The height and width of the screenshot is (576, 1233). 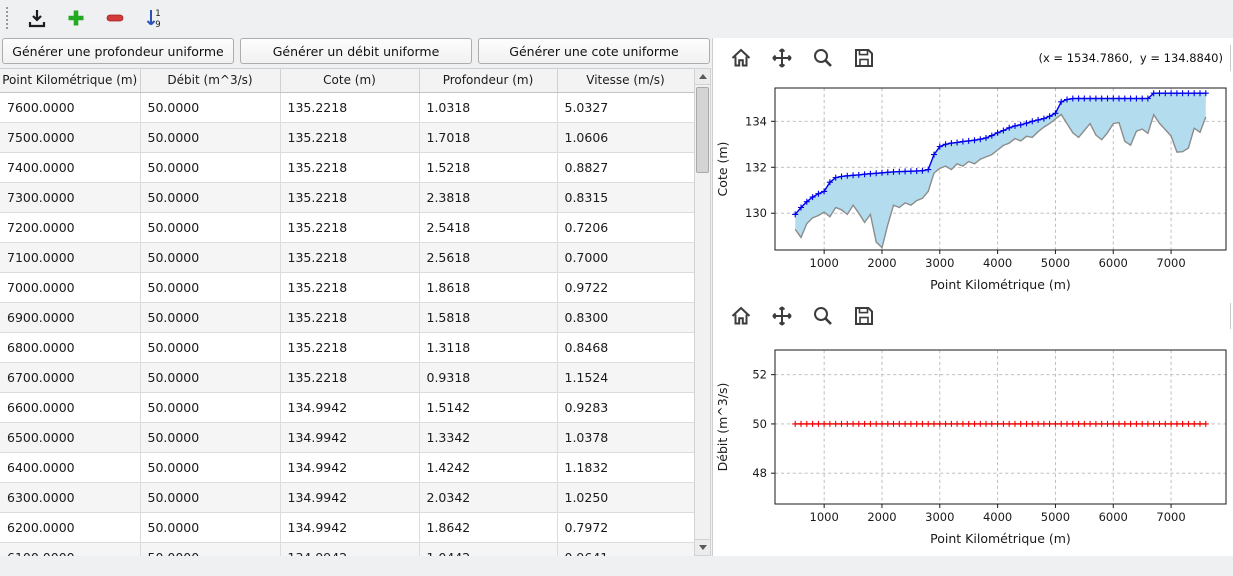 I want to click on table-cell: 5.0327, so click(x=625, y=107).